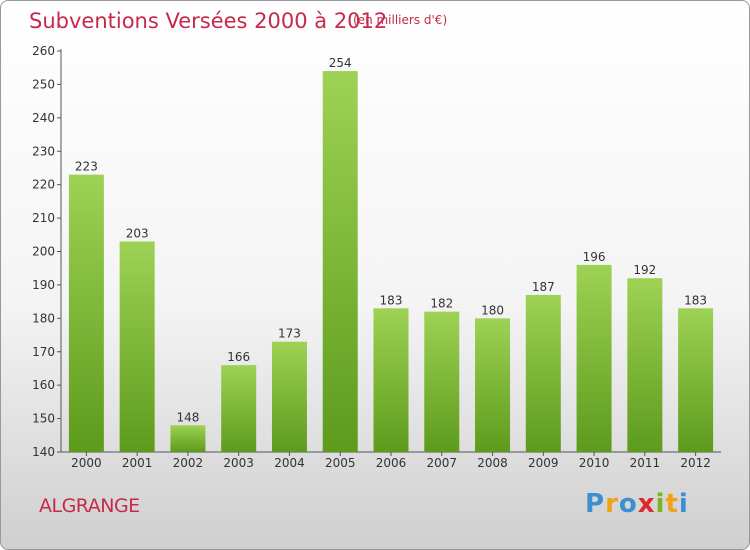 The height and width of the screenshot is (550, 750). I want to click on bar-value-label: 173, so click(289, 334).